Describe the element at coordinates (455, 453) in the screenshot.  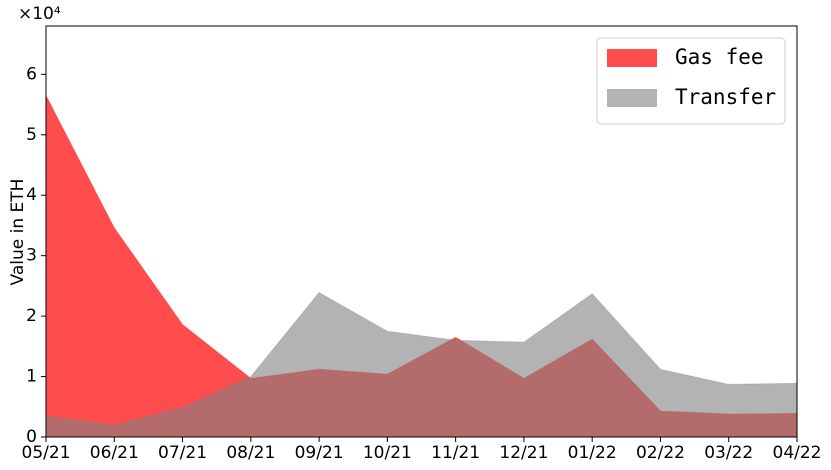
I see `x-tick-label: 11/21` at that location.